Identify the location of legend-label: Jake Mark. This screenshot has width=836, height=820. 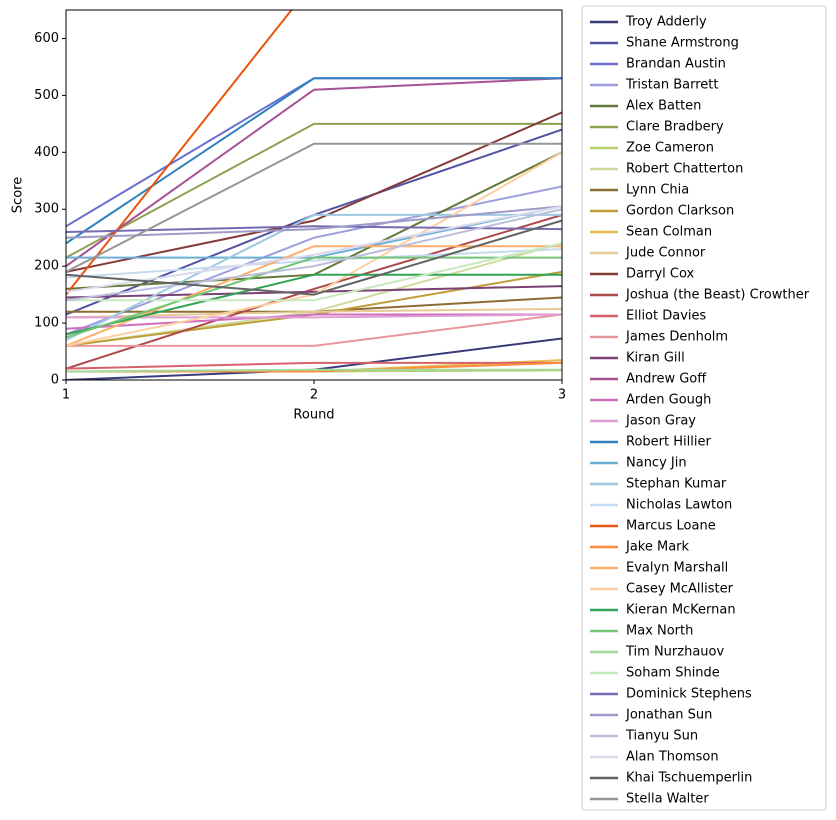
(657, 547).